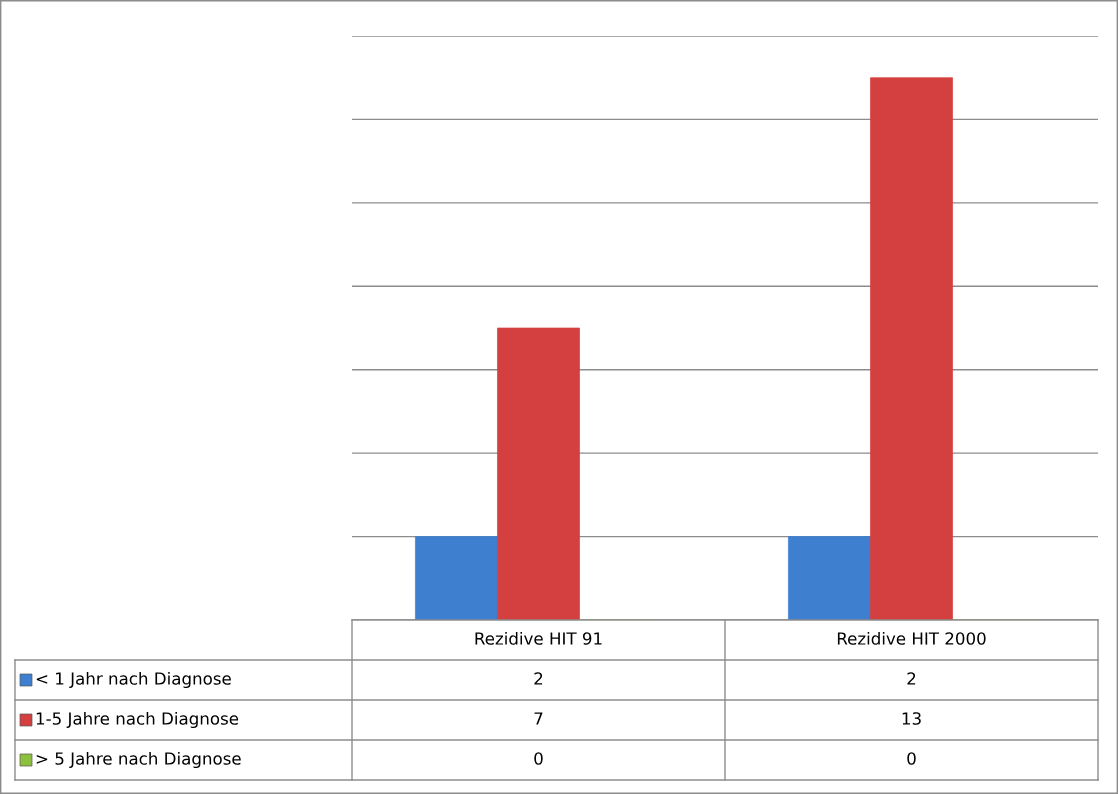  Describe the element at coordinates (911, 718) in the screenshot. I see `data-label: 13` at that location.